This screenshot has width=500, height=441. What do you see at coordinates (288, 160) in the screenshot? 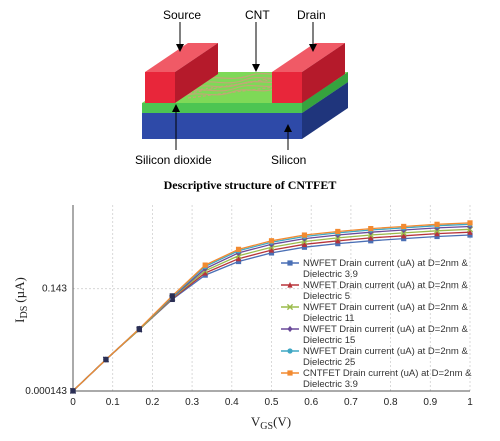
I see `silicon-label: Silicon` at bounding box center [288, 160].